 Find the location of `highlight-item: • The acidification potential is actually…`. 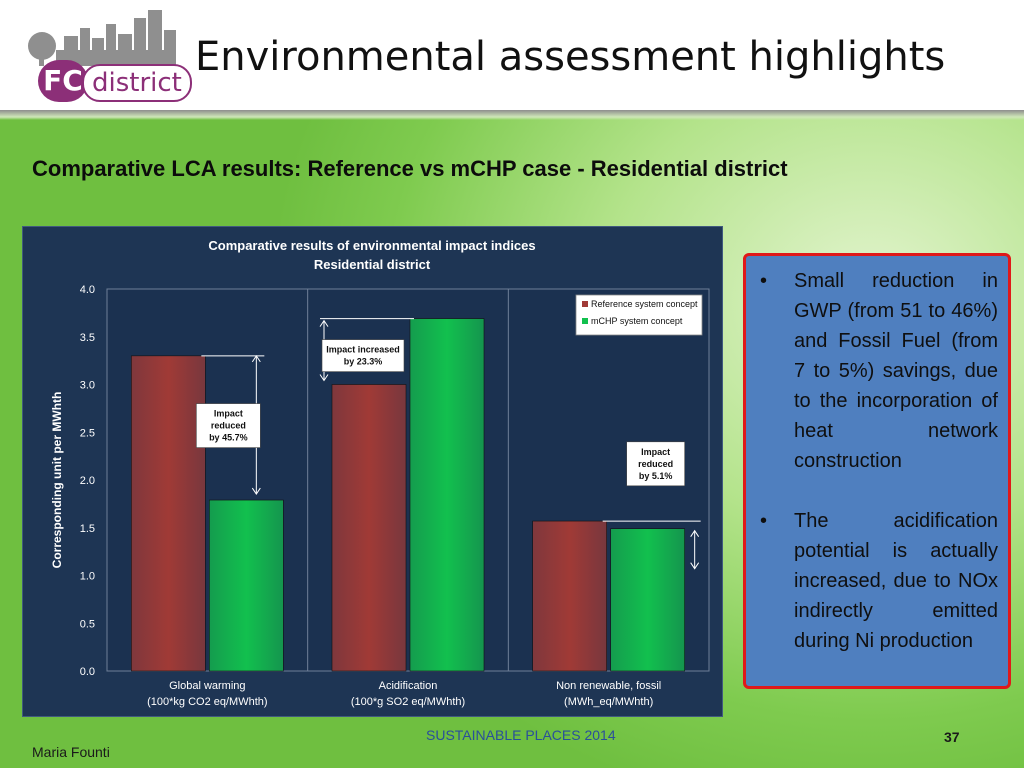

highlight-item: • The acidification potential is actually… is located at coordinates (876, 581).